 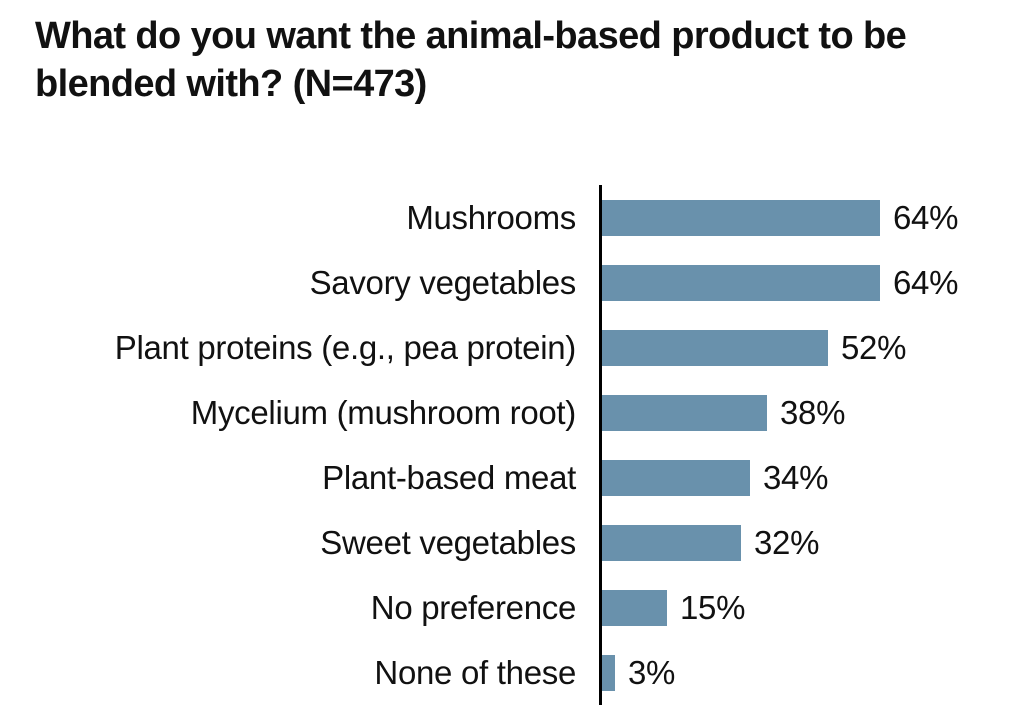 I want to click on bar-row: No preference 15%, so click(x=512, y=607).